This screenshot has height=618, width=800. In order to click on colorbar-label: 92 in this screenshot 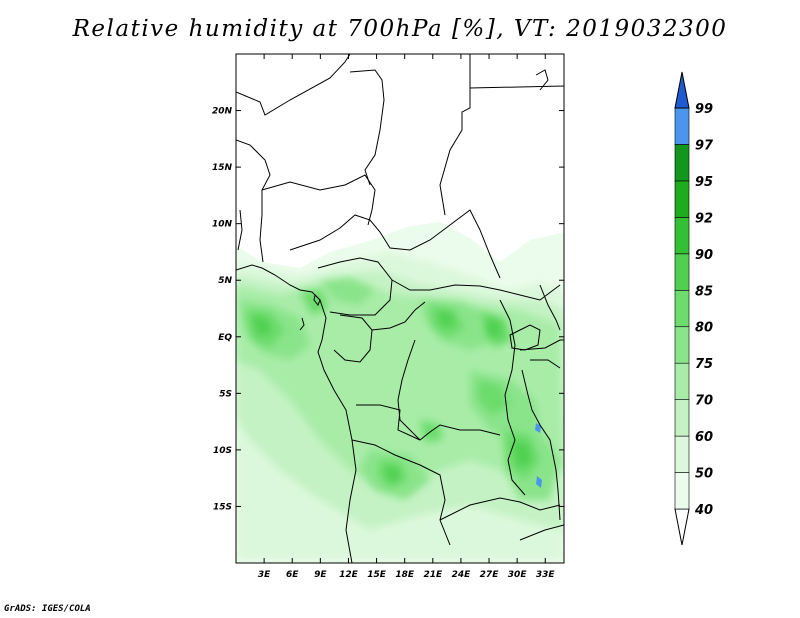, I will do `click(704, 218)`.